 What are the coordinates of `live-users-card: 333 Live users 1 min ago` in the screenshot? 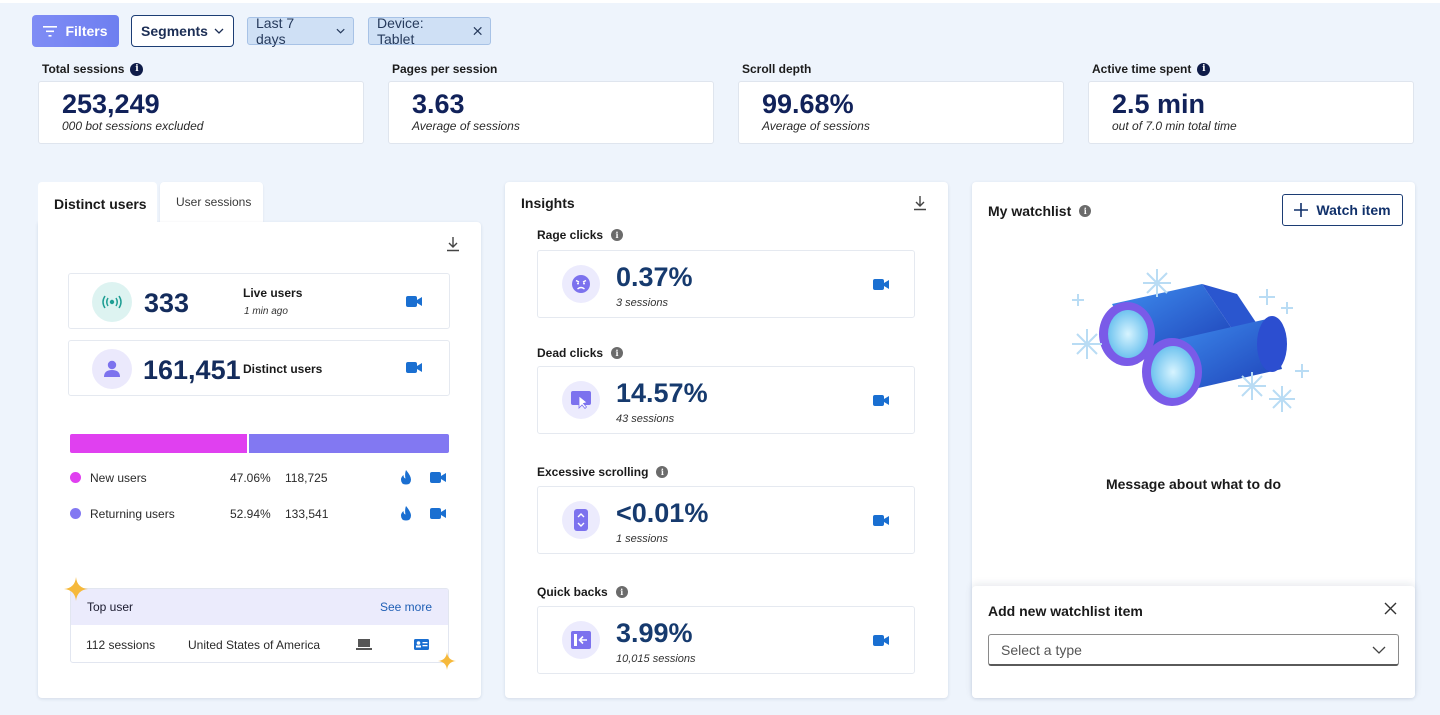 It's located at (259, 301).